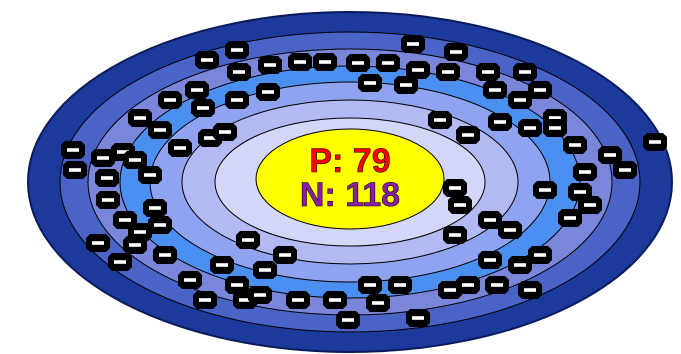 Image resolution: width=681 pixels, height=354 pixels. I want to click on neutrons-label: N: 118, so click(350, 195).